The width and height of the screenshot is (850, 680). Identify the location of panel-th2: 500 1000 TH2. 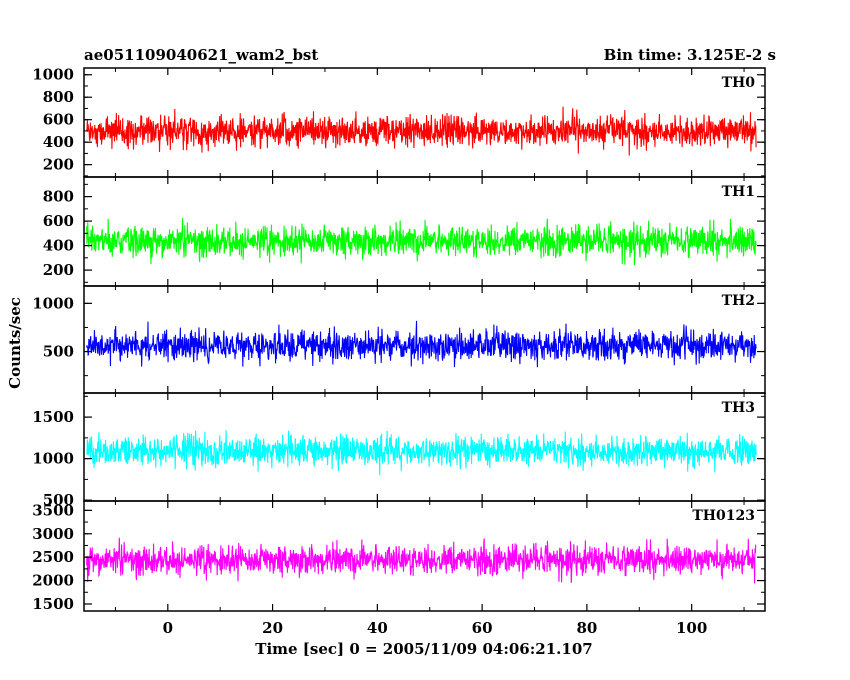
(399, 339).